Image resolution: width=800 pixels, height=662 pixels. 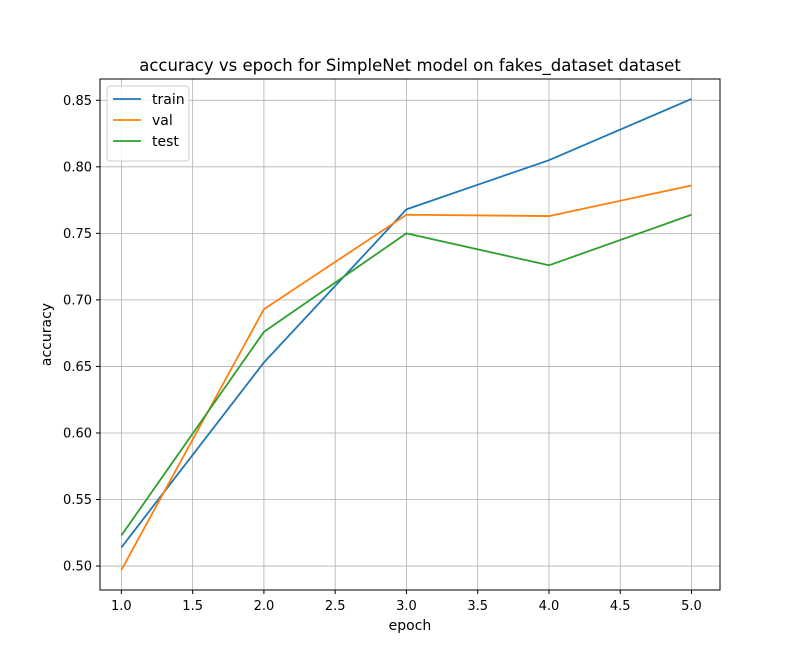 I want to click on x-tick-label: 1.0, so click(x=121, y=606).